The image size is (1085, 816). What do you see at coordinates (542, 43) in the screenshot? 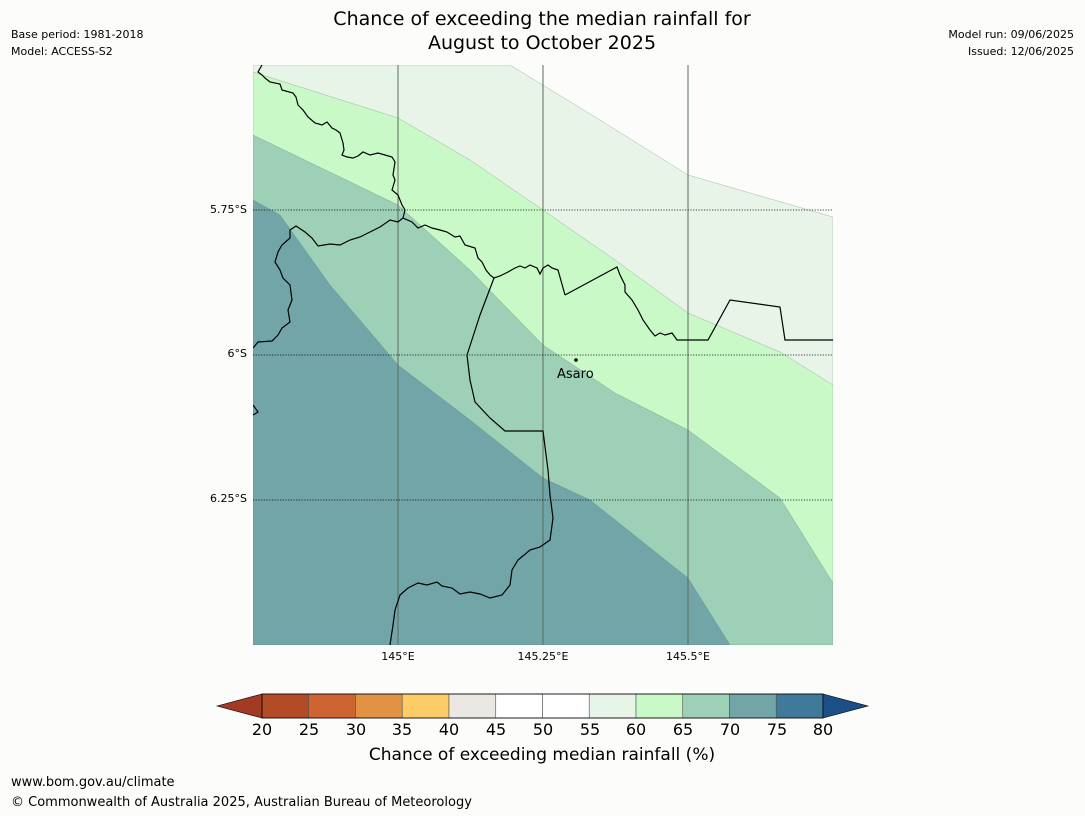
I see `title-line-2: August to October 2025` at bounding box center [542, 43].